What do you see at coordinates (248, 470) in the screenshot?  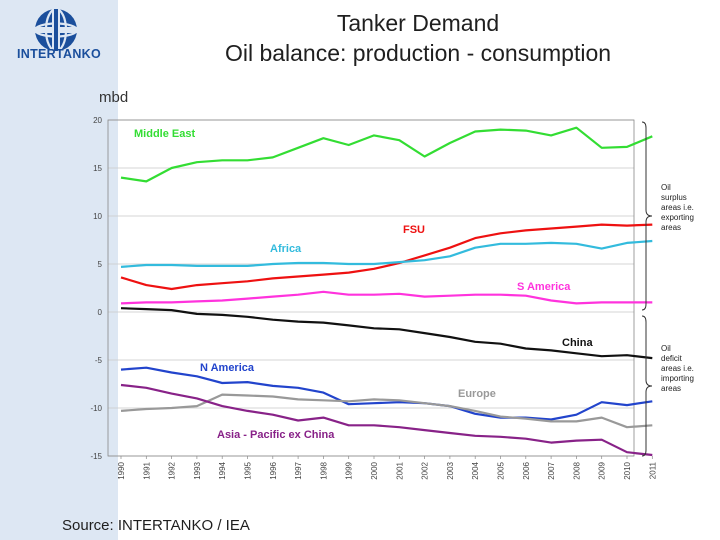 I see `x-tick-label: 1995` at bounding box center [248, 470].